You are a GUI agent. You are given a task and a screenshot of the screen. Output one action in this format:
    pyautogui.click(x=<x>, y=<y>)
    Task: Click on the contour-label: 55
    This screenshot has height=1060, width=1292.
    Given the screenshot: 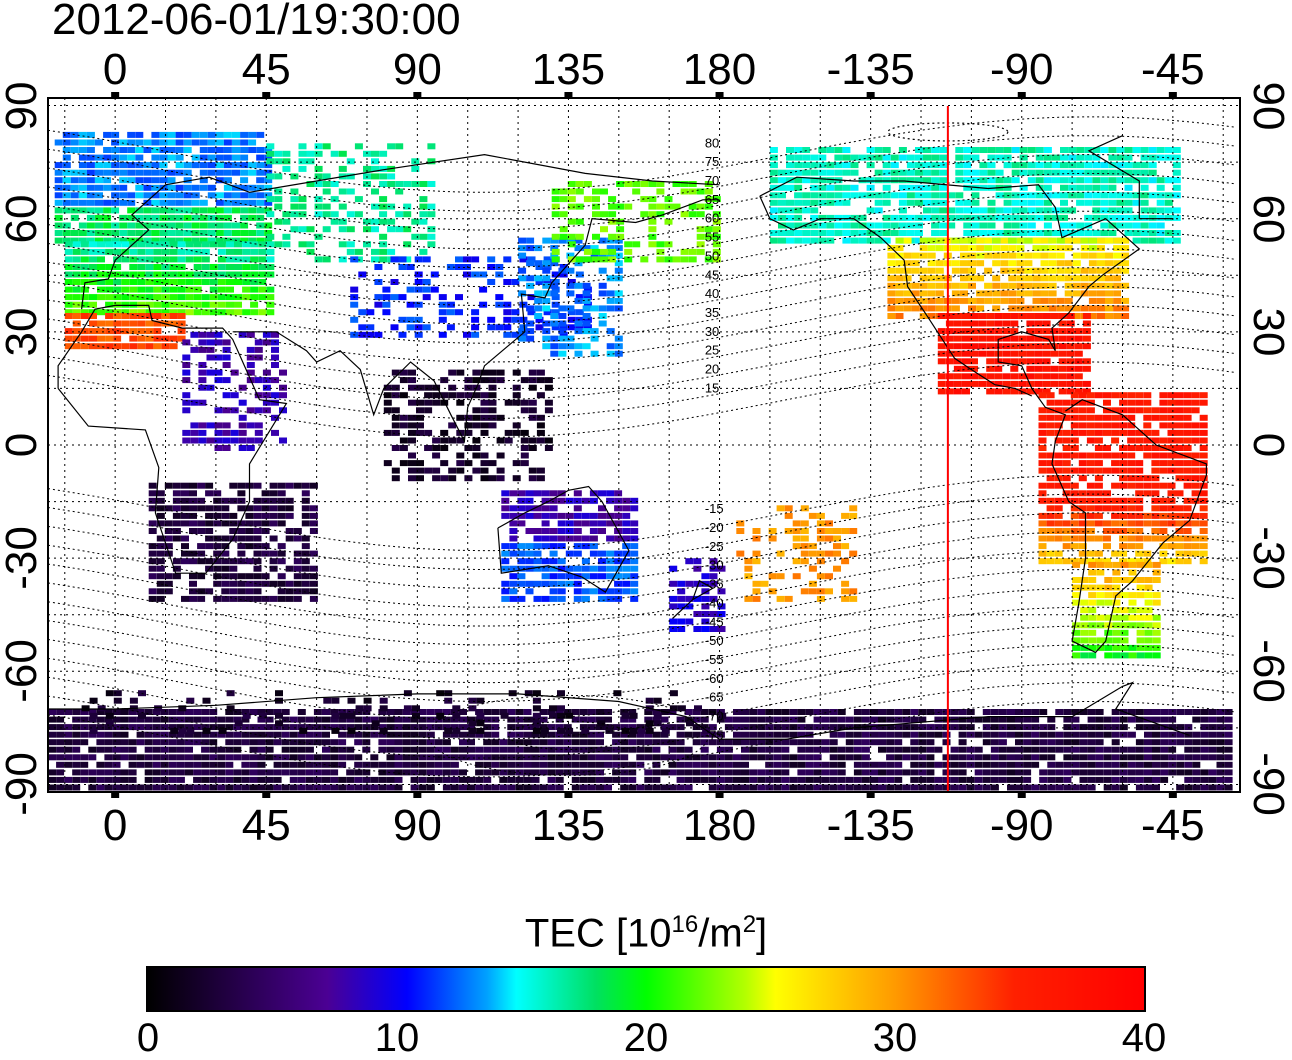 What is the action you would take?
    pyautogui.click(x=712, y=237)
    